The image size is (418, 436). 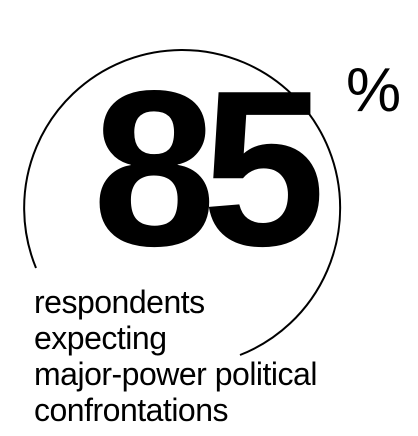 I want to click on caption-line: respondents, so click(x=119, y=302).